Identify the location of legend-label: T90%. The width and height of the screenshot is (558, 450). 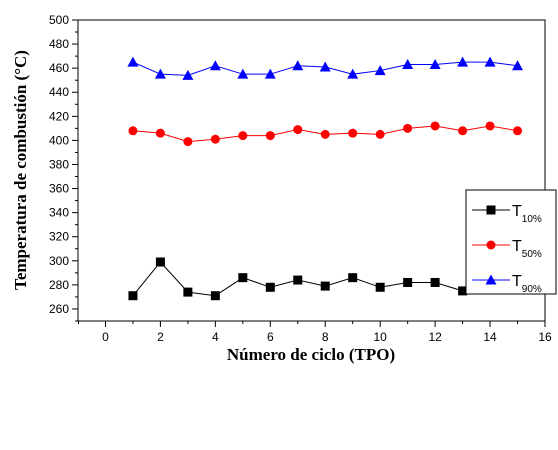
(527, 284).